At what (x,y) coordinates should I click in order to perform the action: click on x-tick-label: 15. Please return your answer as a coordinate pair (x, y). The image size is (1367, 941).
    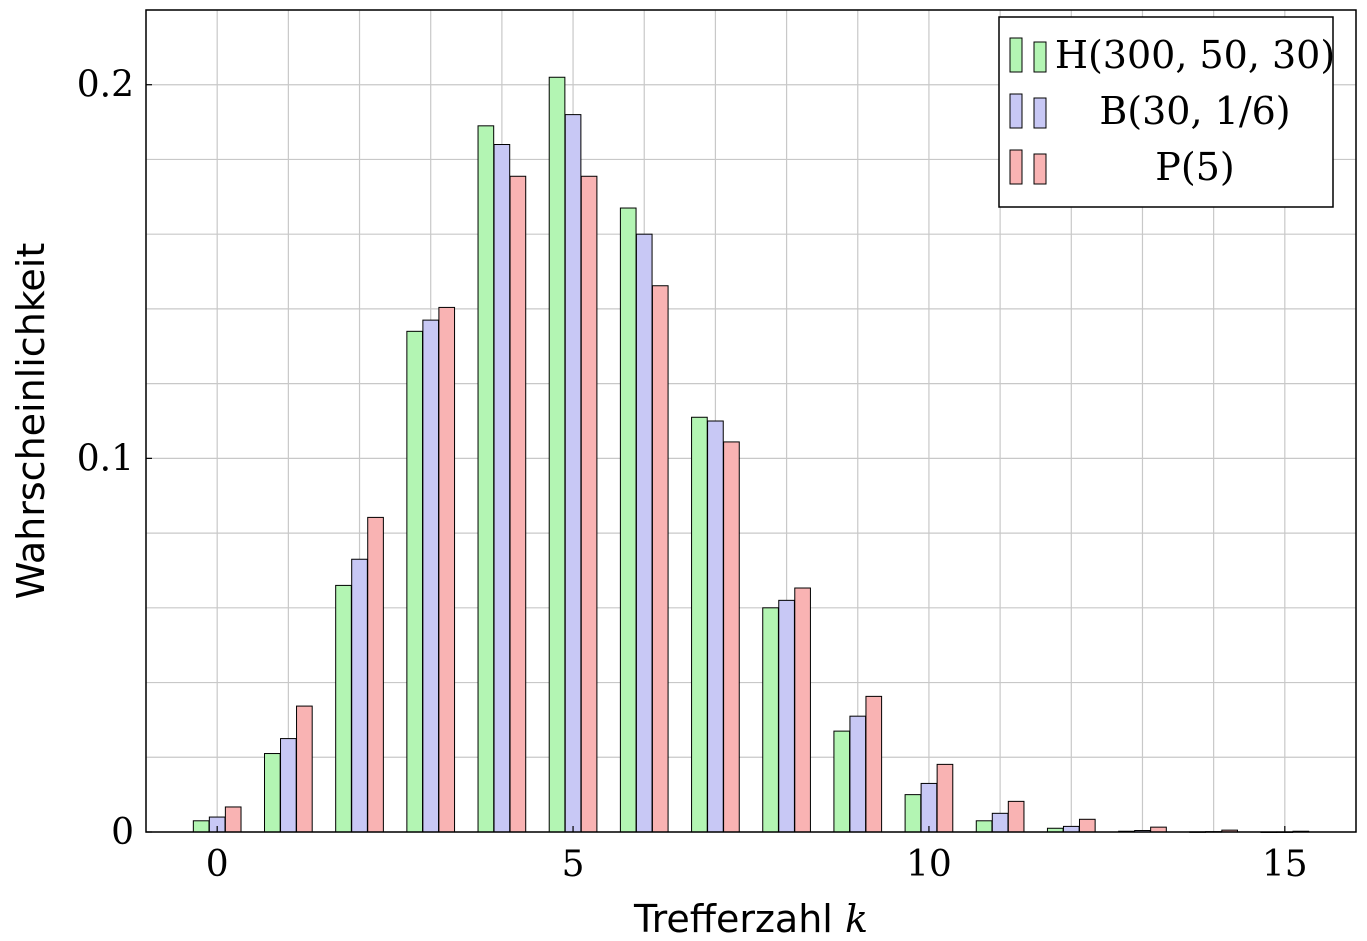
    Looking at the image, I should click on (1285, 864).